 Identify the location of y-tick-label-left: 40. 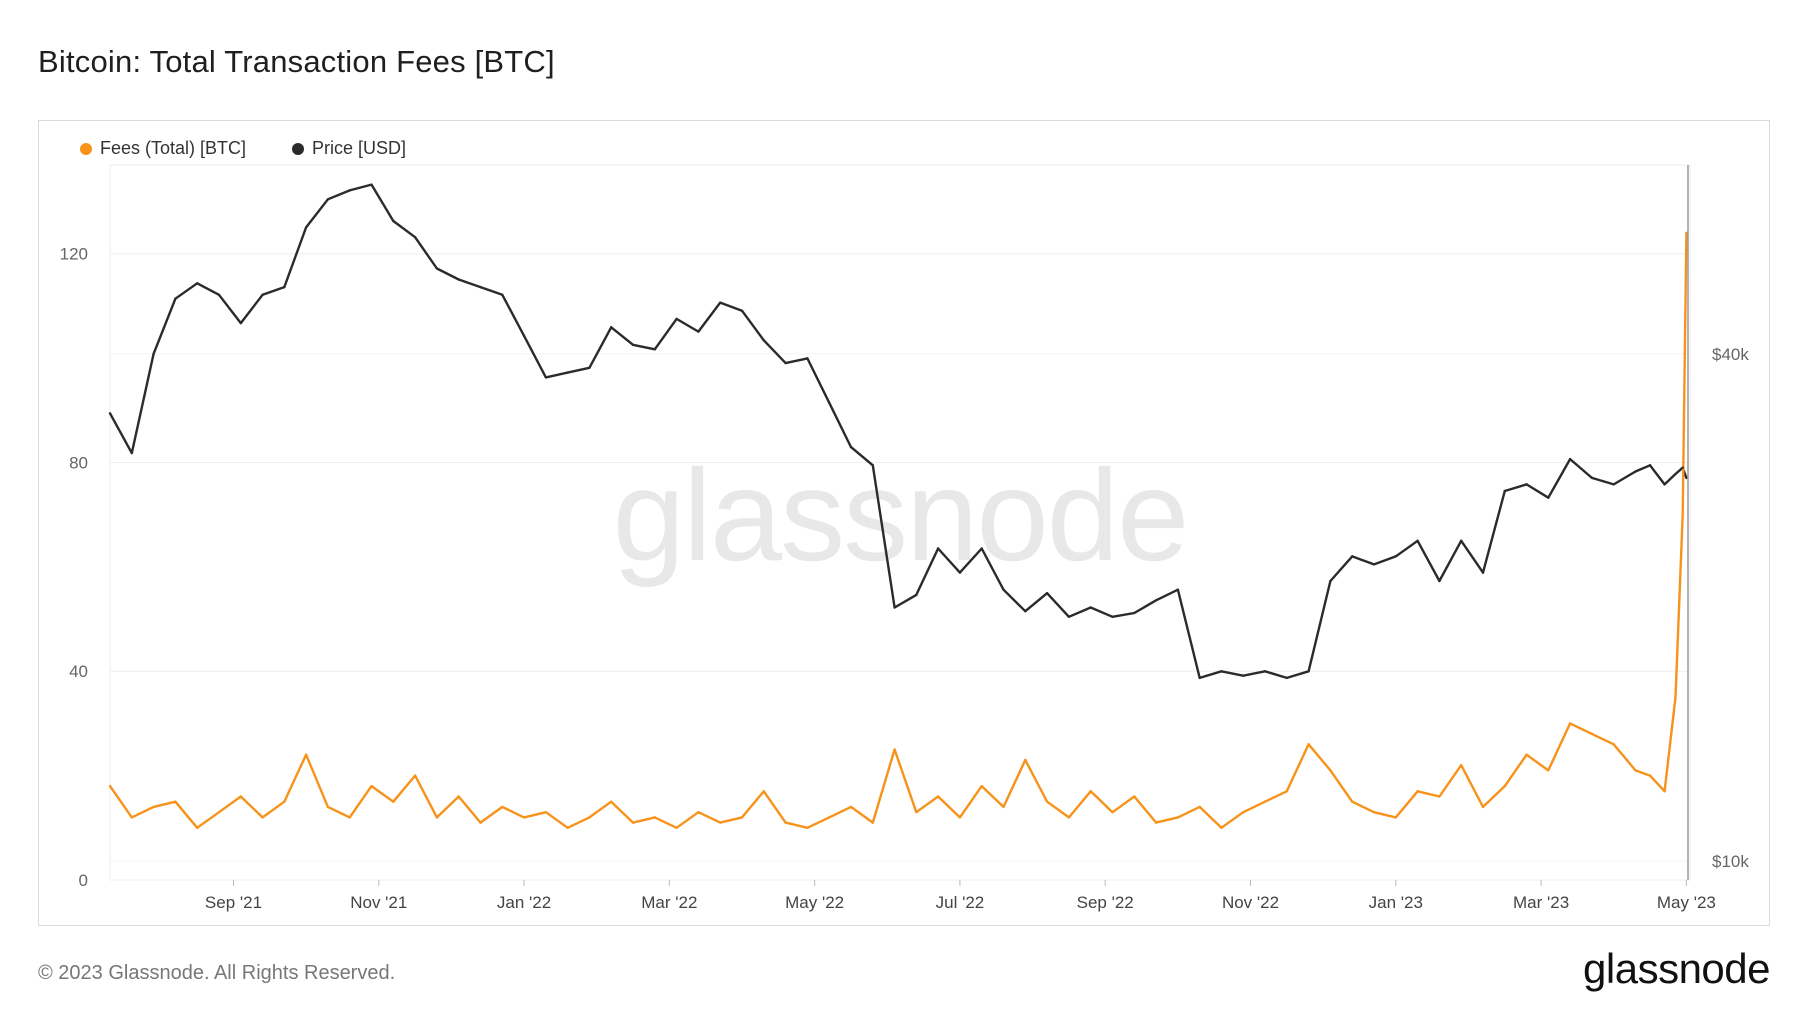
(78, 671).